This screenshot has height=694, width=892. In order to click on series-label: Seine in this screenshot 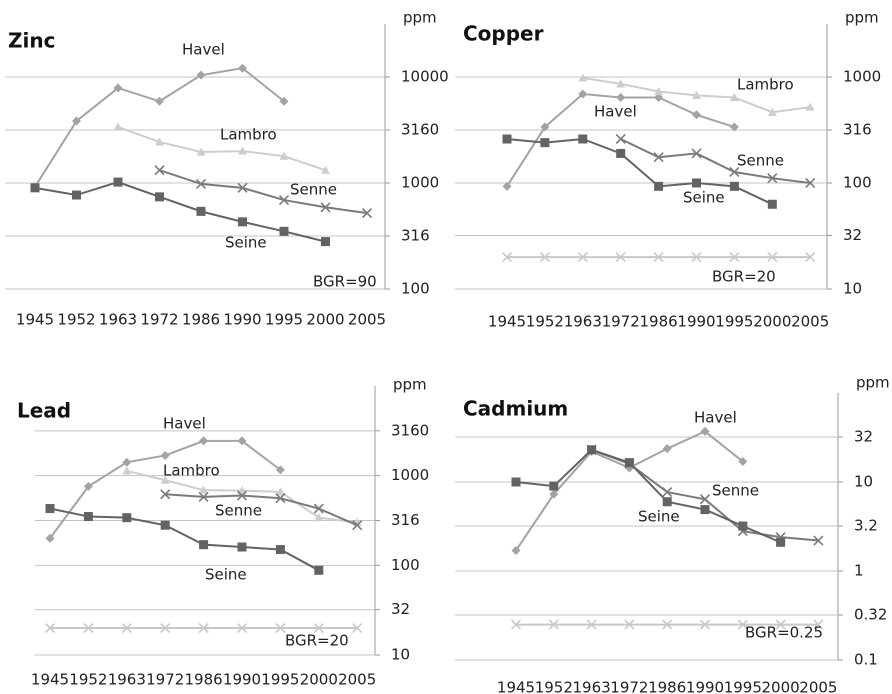, I will do `click(659, 517)`.